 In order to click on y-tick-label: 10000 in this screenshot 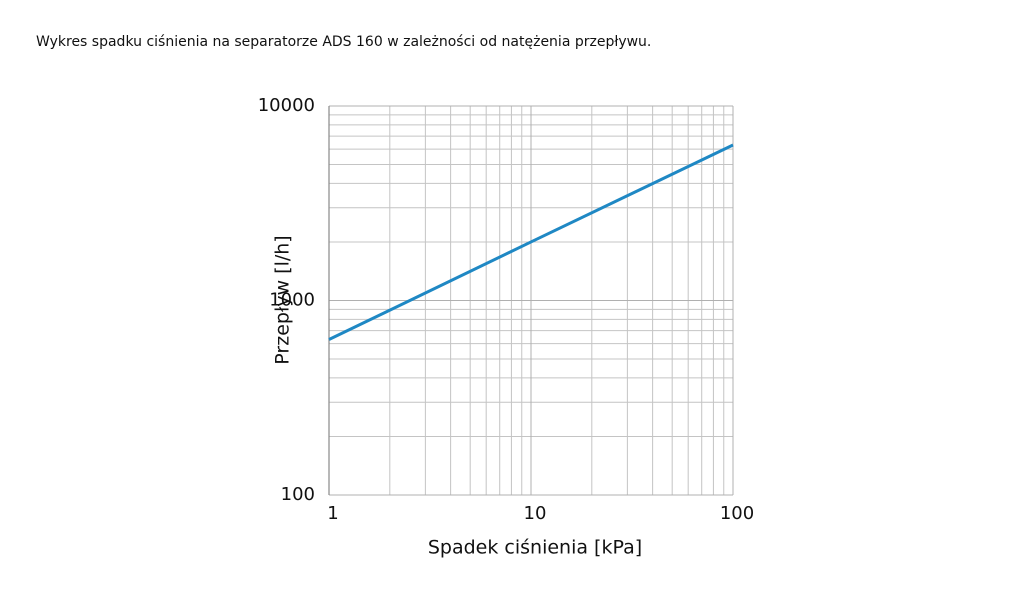, I will do `click(286, 105)`.